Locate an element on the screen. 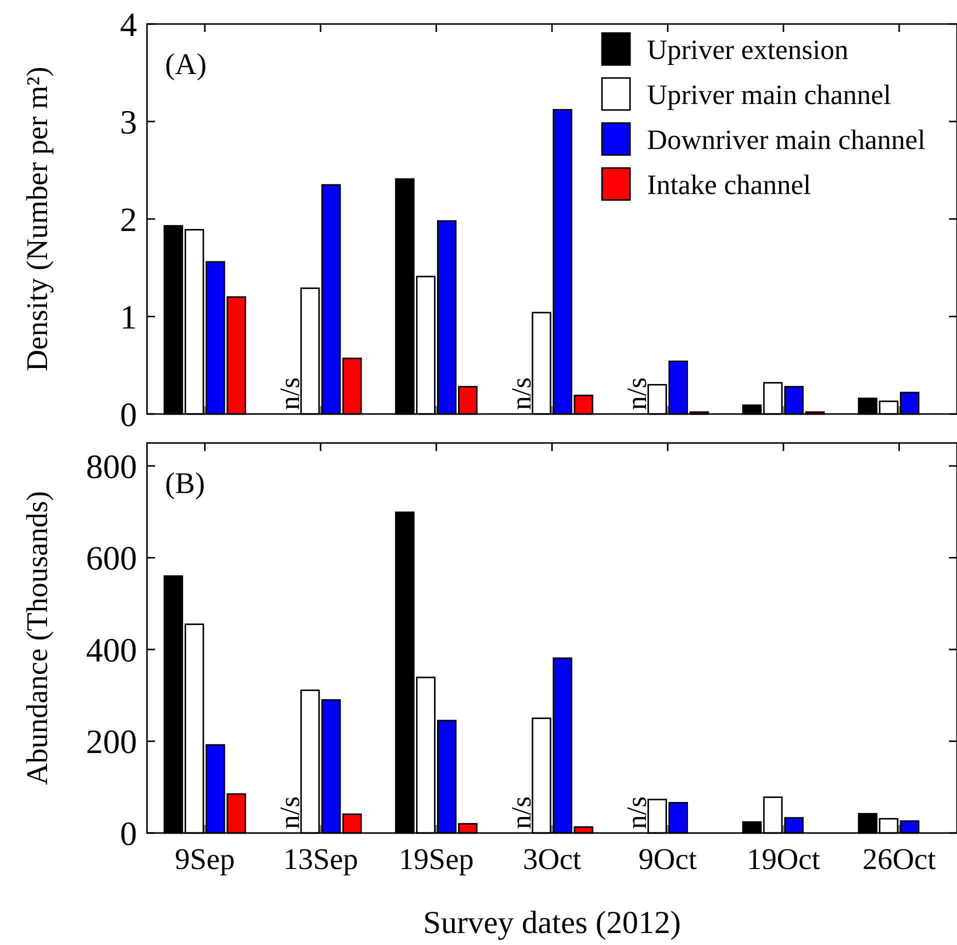 The image size is (957, 945). legend-label: Upriver extension is located at coordinates (747, 50).